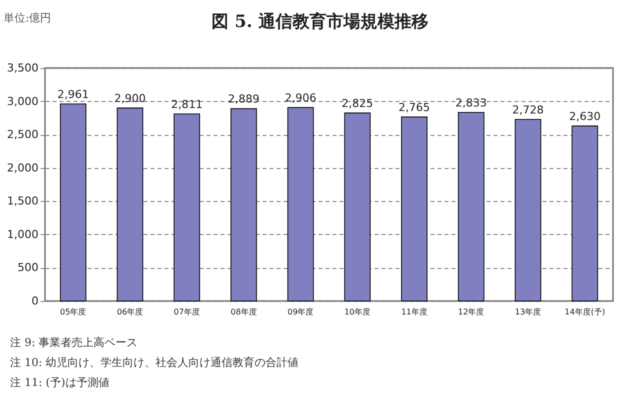 This screenshot has width=640, height=396. What do you see at coordinates (73, 312) in the screenshot?
I see `x-tick-label: 05年度` at bounding box center [73, 312].